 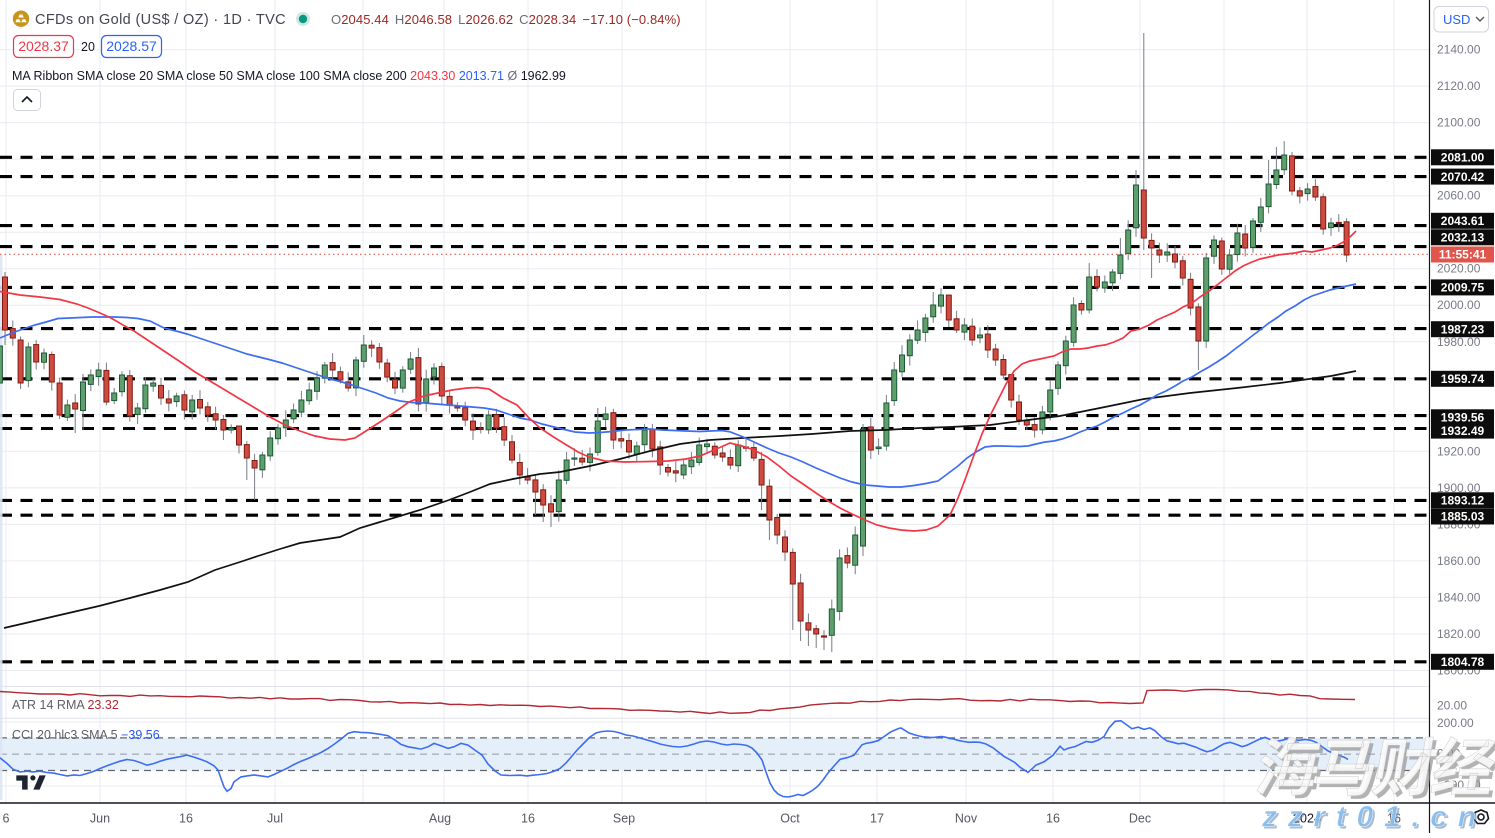 I want to click on svg-text: 20.00, so click(x=1452, y=706).